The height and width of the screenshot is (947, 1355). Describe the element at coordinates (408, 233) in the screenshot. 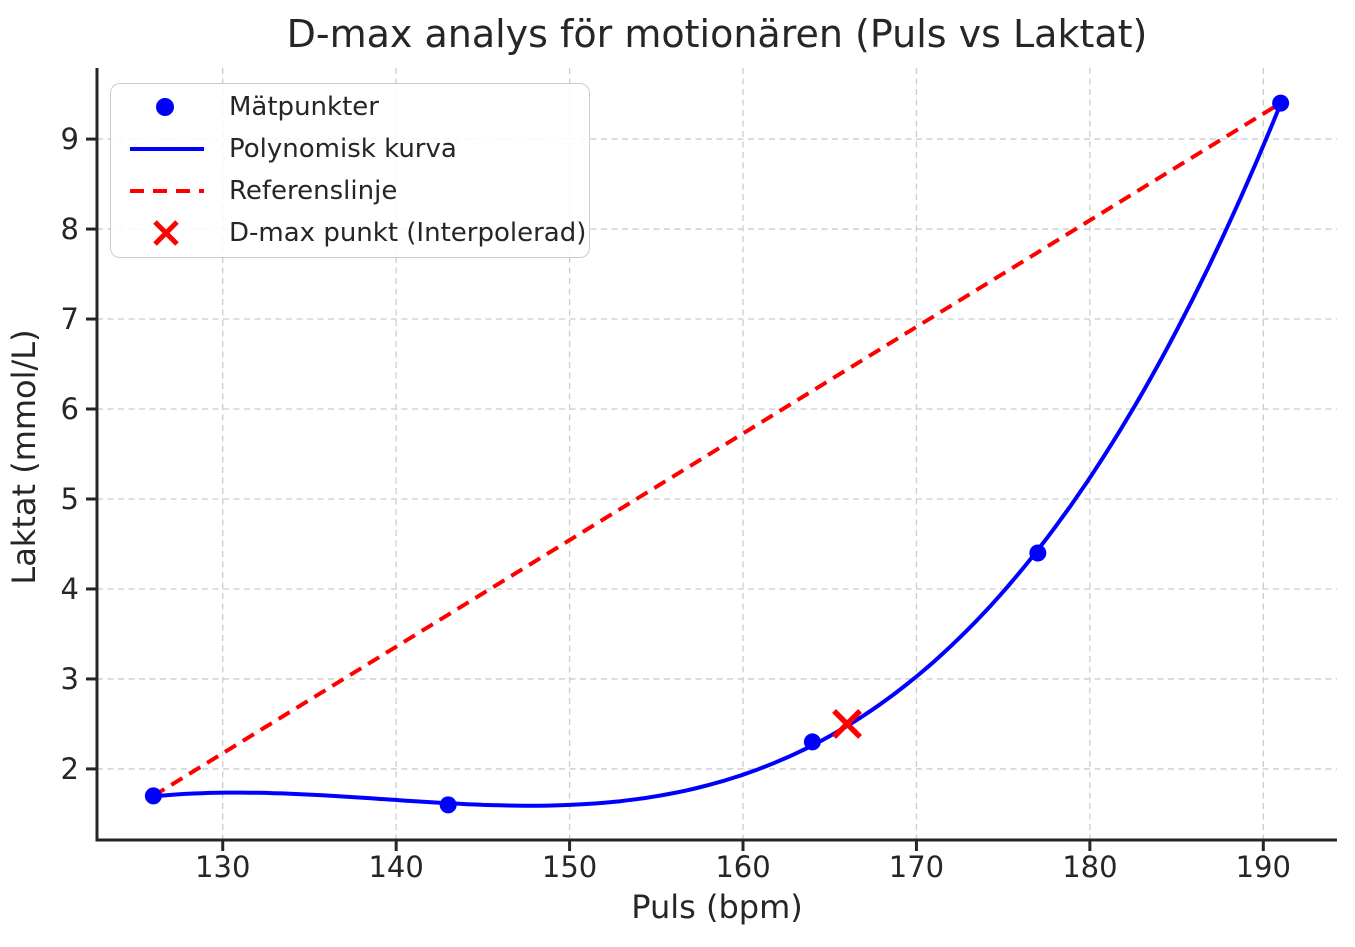

I see `legend-label: D-max punkt (Interpolerad)` at that location.